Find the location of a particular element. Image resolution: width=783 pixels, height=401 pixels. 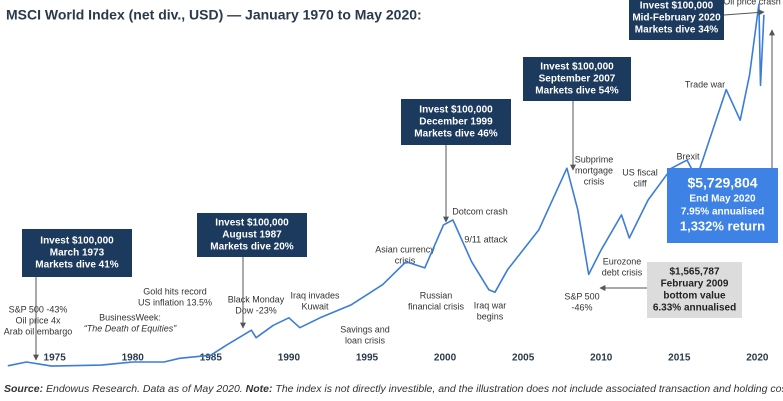

callout-text: 7.95% annualised is located at coordinates (722, 212).